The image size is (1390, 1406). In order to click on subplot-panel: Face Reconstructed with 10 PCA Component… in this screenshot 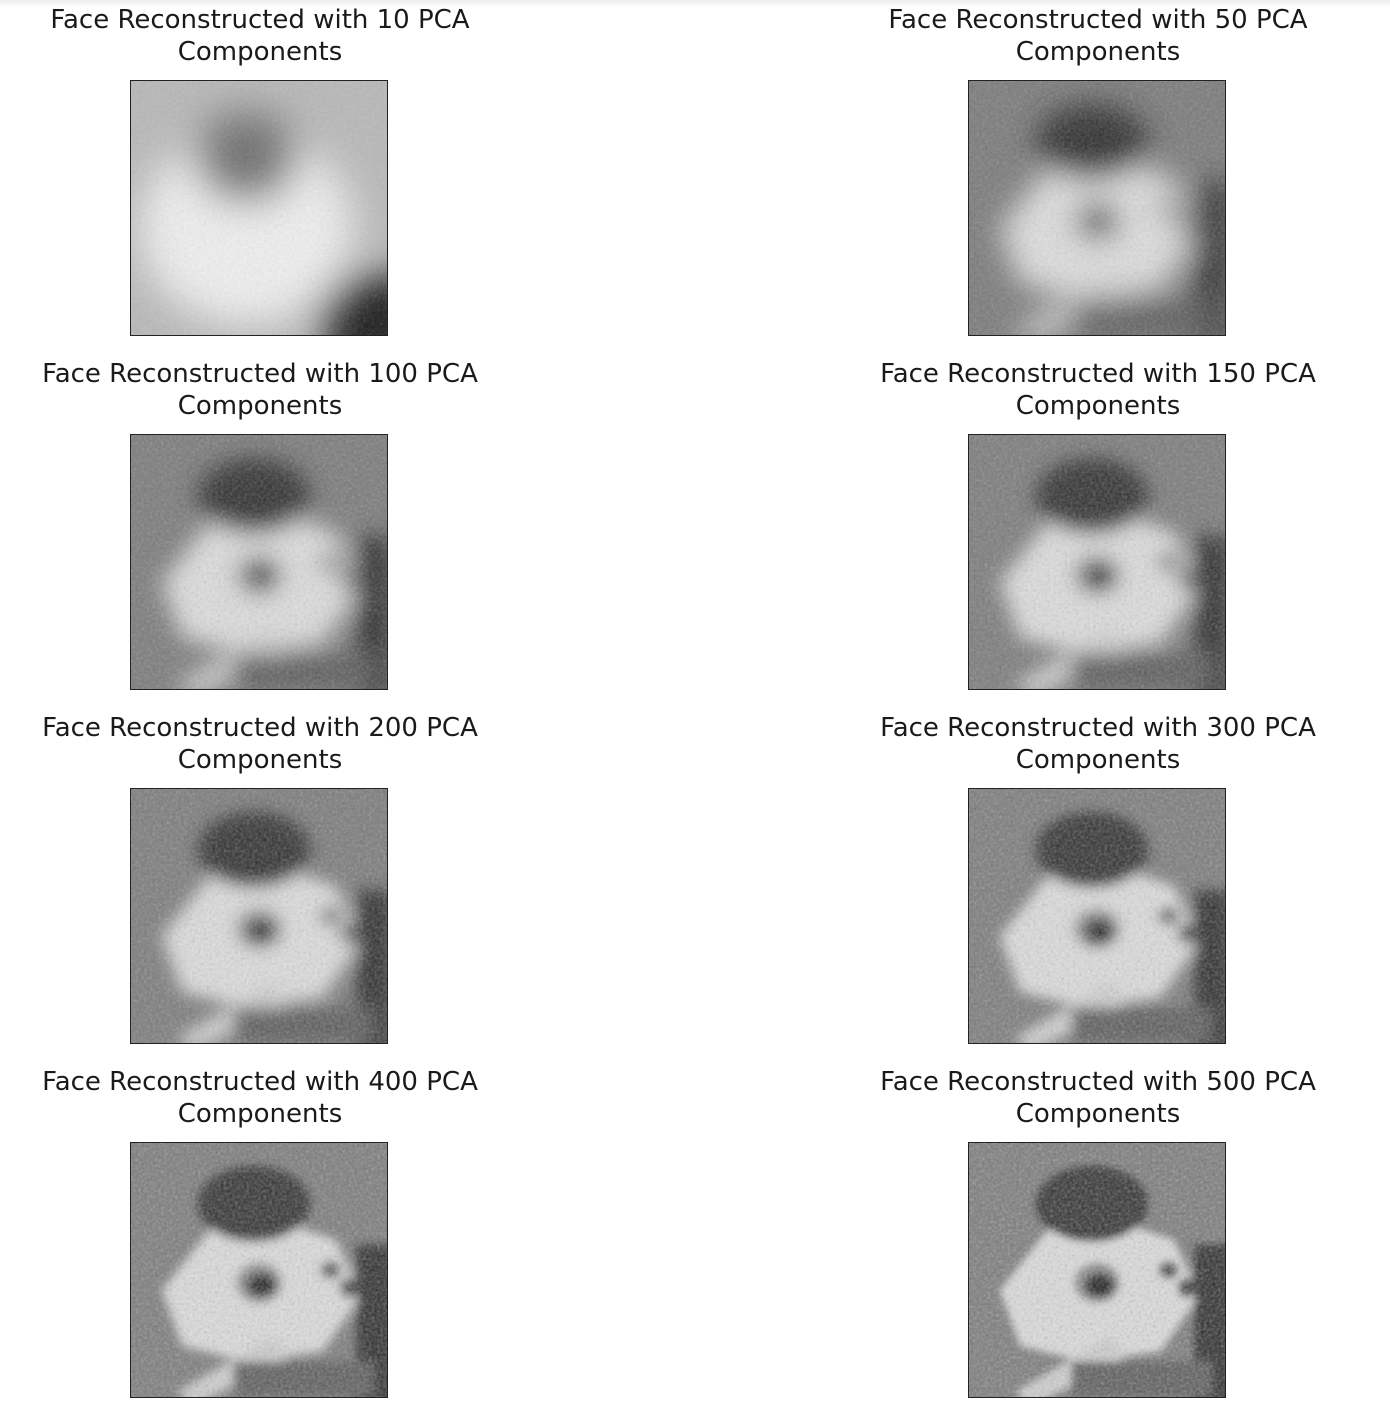, I will do `click(260, 174)`.